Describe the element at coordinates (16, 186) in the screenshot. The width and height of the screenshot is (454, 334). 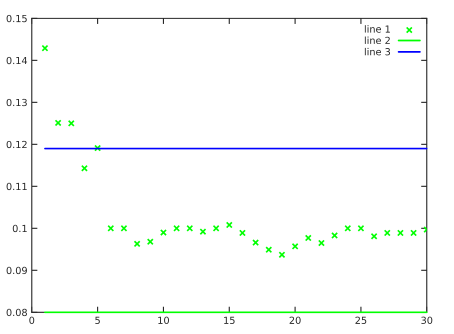
I see `y-tick-label: 0.11` at that location.